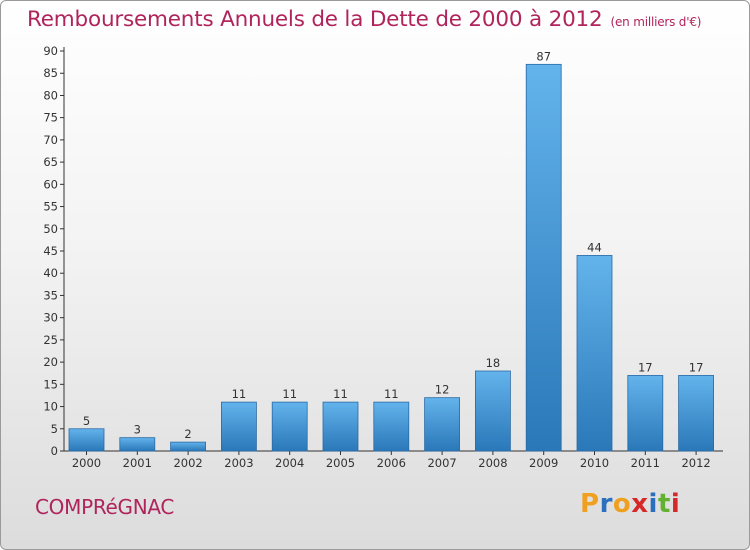  Describe the element at coordinates (50, 73) in the screenshot. I see `y-tick-label: 85` at that location.